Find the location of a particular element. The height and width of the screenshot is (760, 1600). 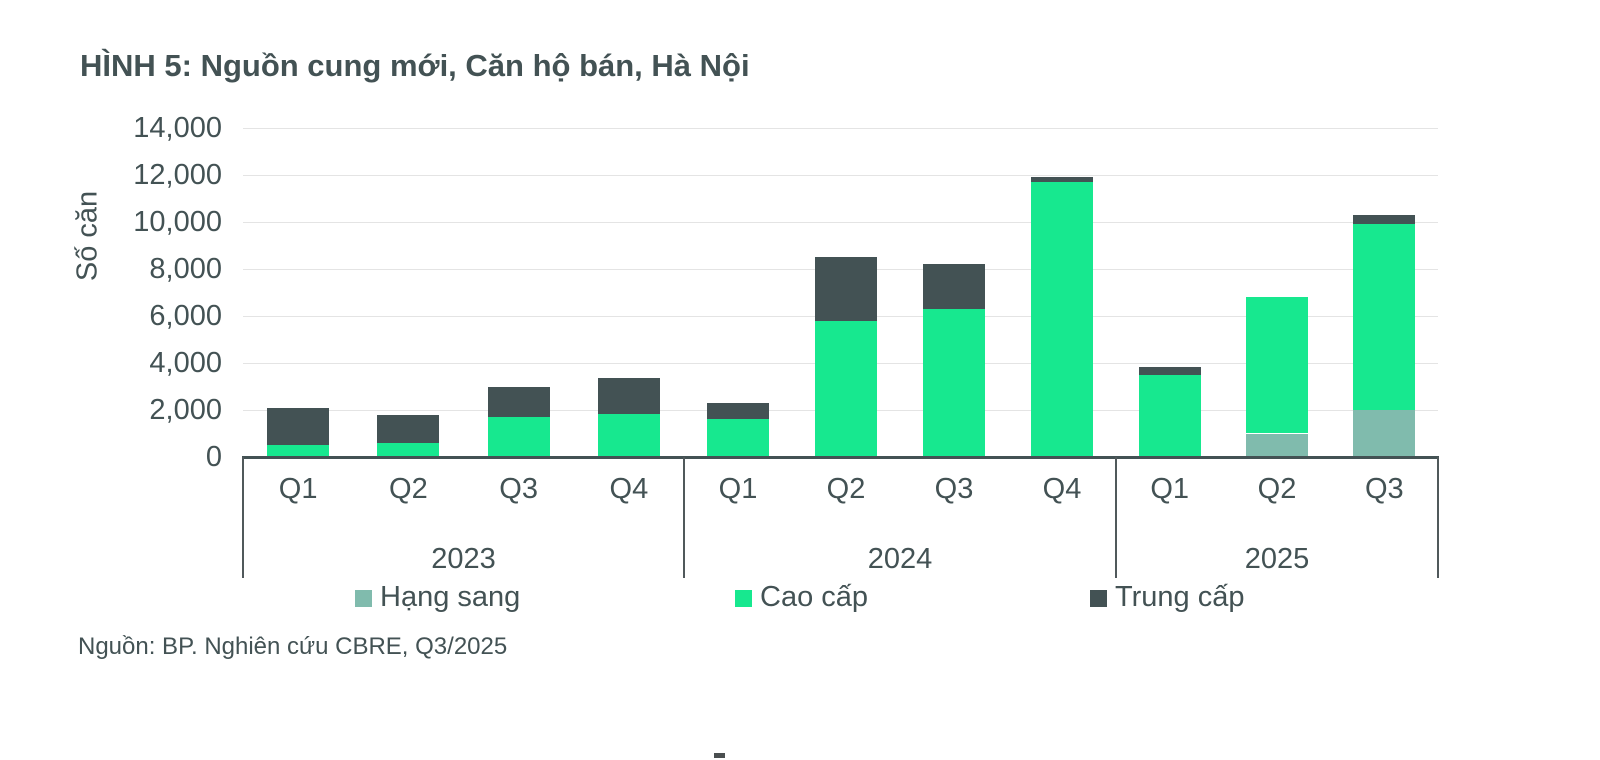

legend-item-trung-cap: Trung cấp is located at coordinates (1167, 597).